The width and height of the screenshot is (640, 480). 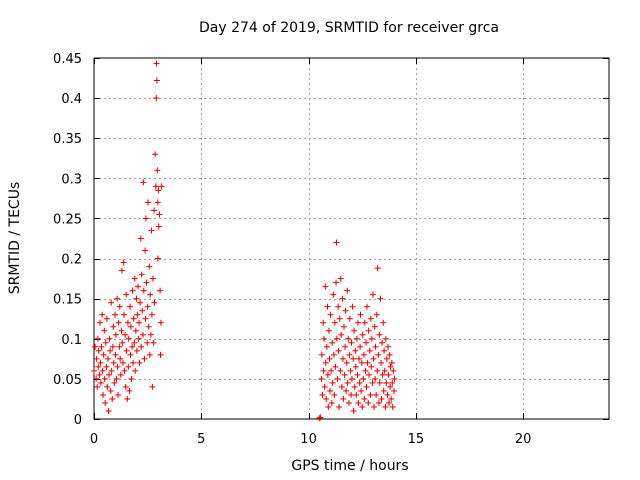 I want to click on y-tick-label: 0.3, so click(x=71, y=179).